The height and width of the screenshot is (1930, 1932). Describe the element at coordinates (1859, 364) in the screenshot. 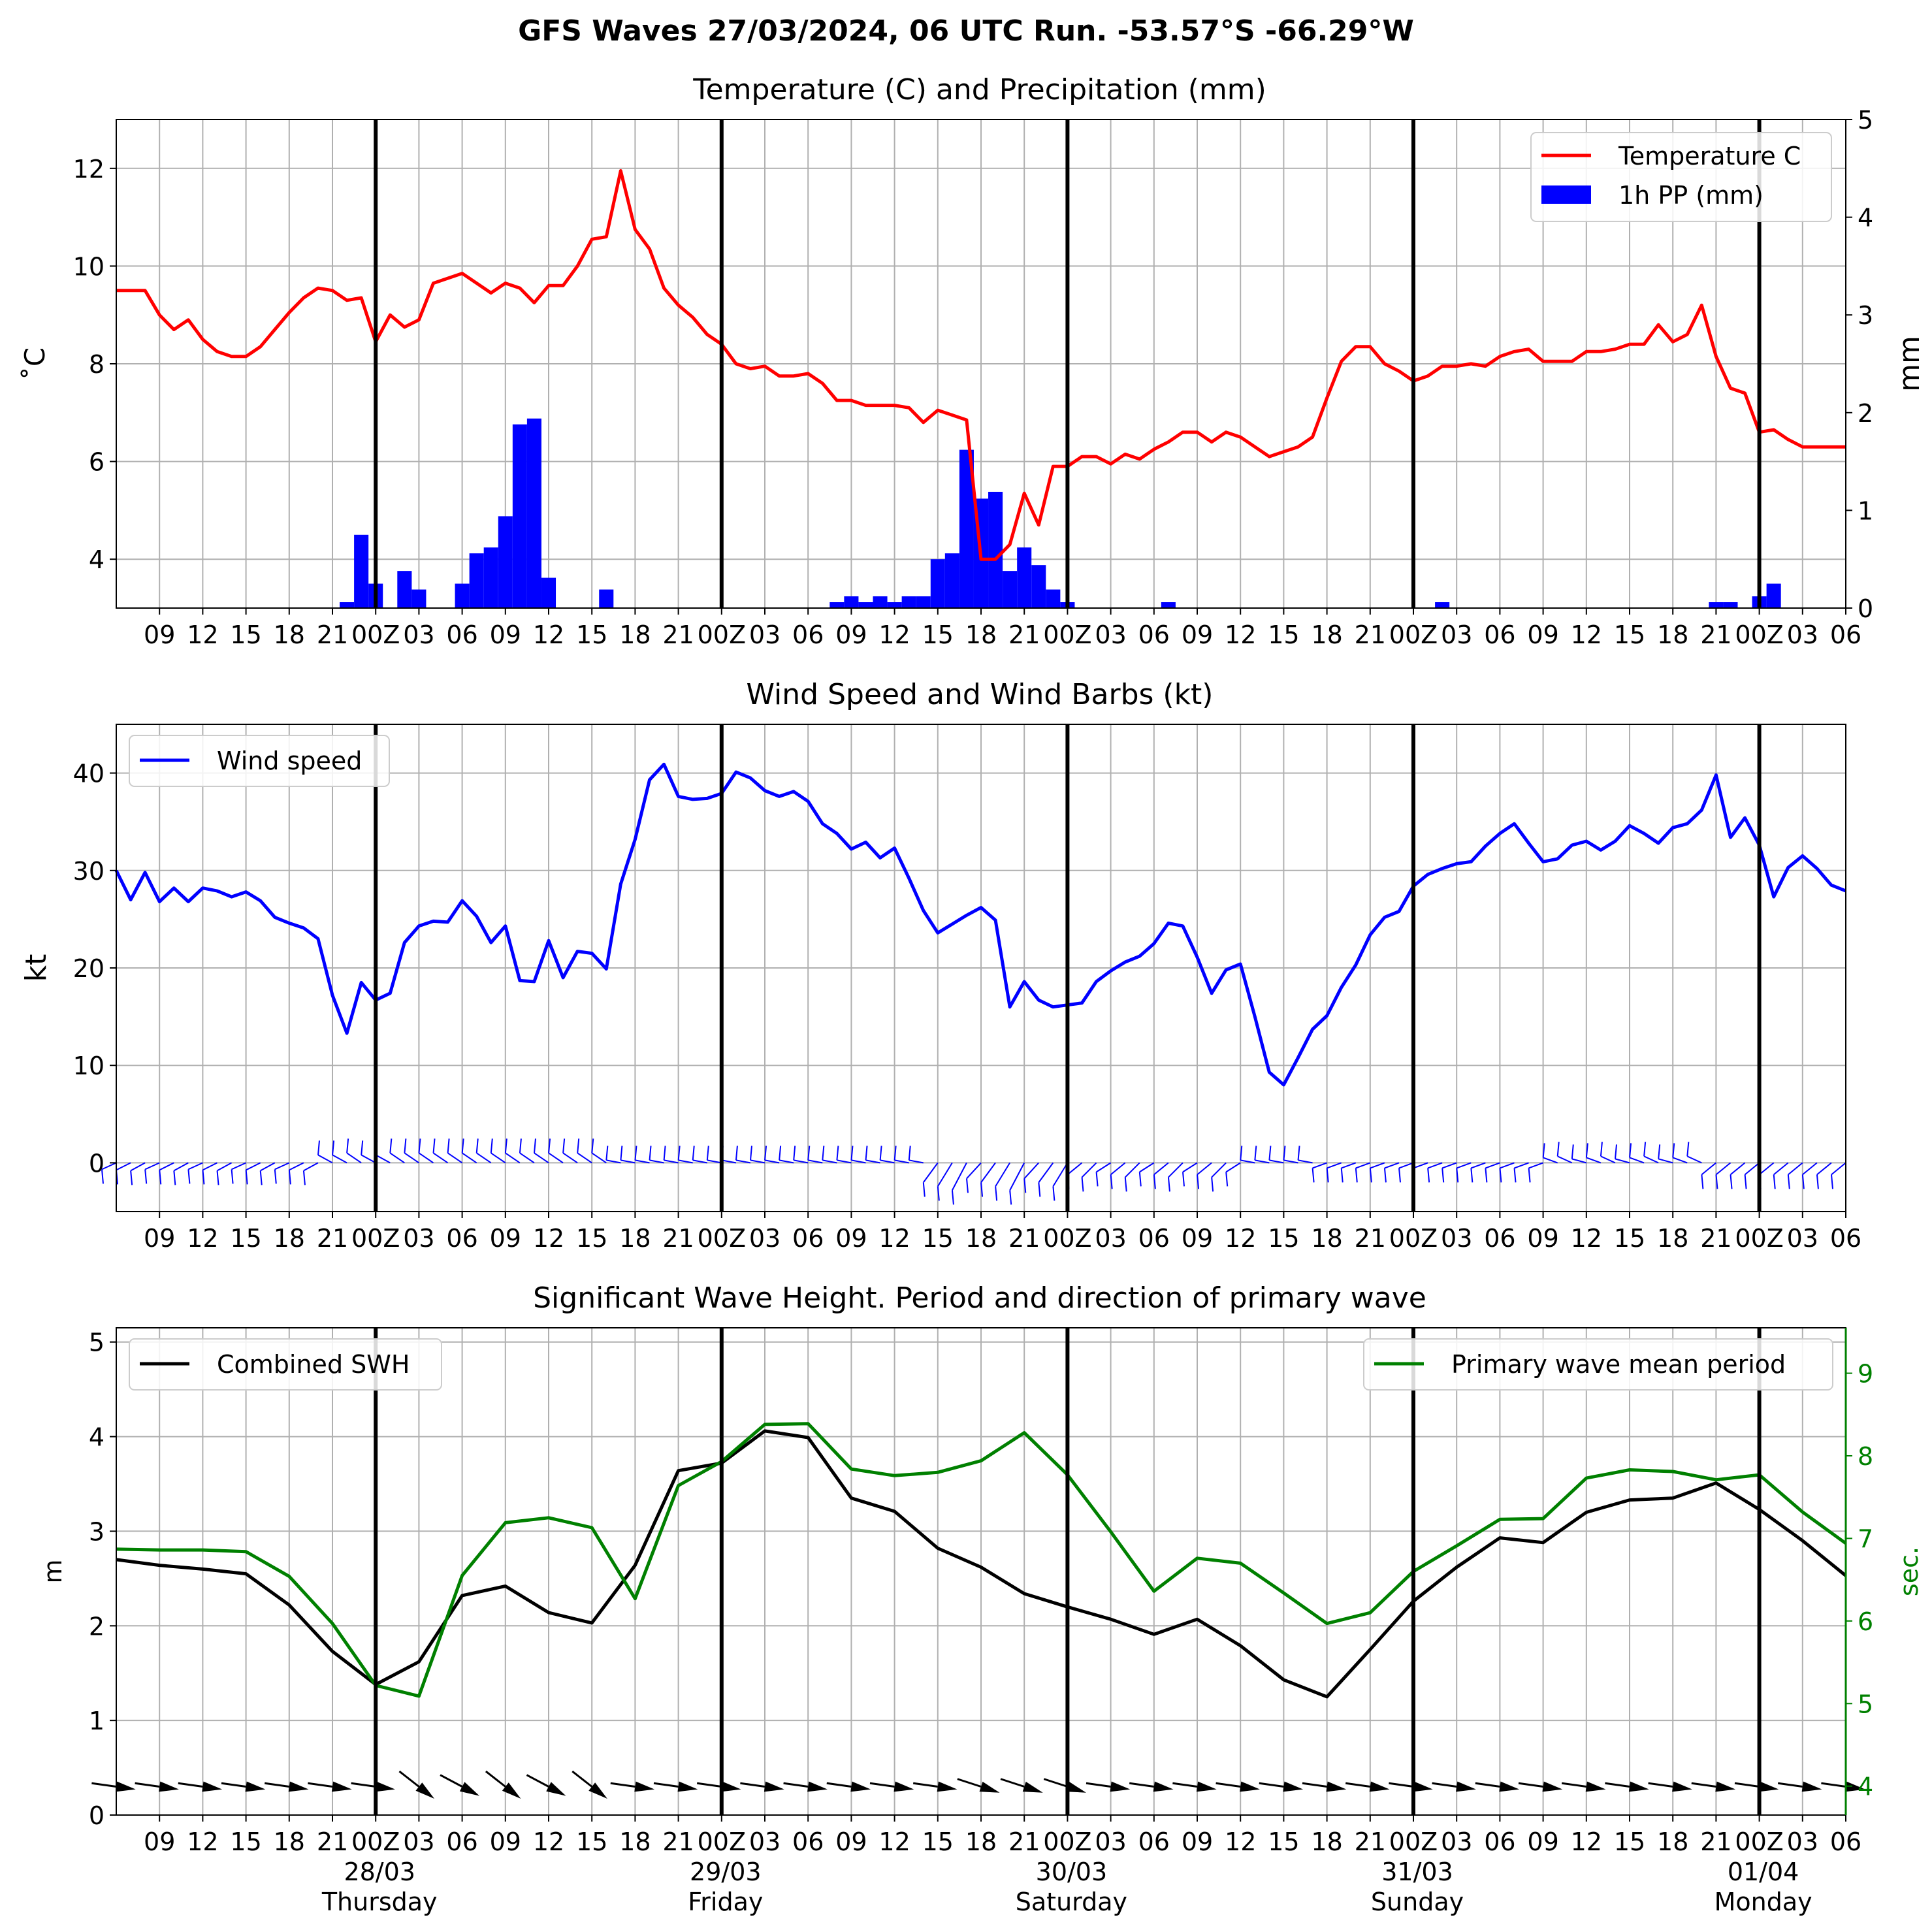

I see `precip-y-axis: 0 1 2 3 4 5` at that location.